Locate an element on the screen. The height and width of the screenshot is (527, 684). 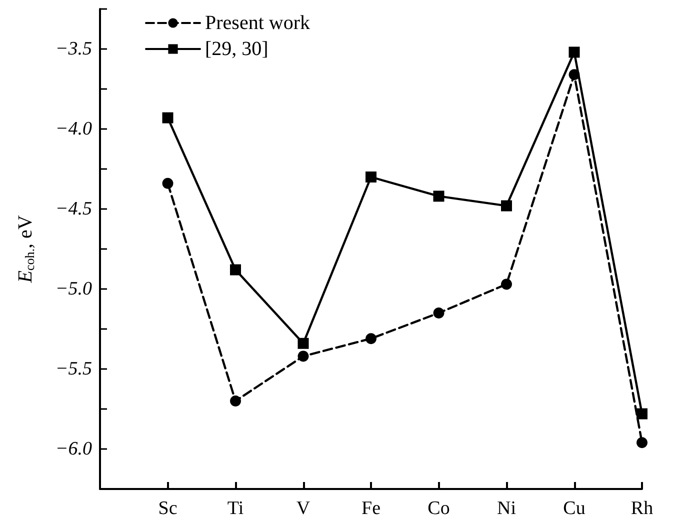
y-tick-label: −5.0 is located at coordinates (73, 289).